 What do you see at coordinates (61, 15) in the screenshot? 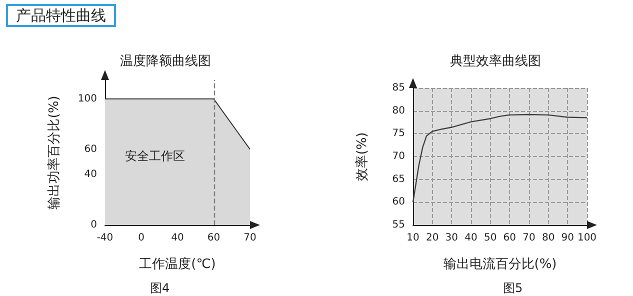
I see `text: 产品特性曲线` at bounding box center [61, 15].